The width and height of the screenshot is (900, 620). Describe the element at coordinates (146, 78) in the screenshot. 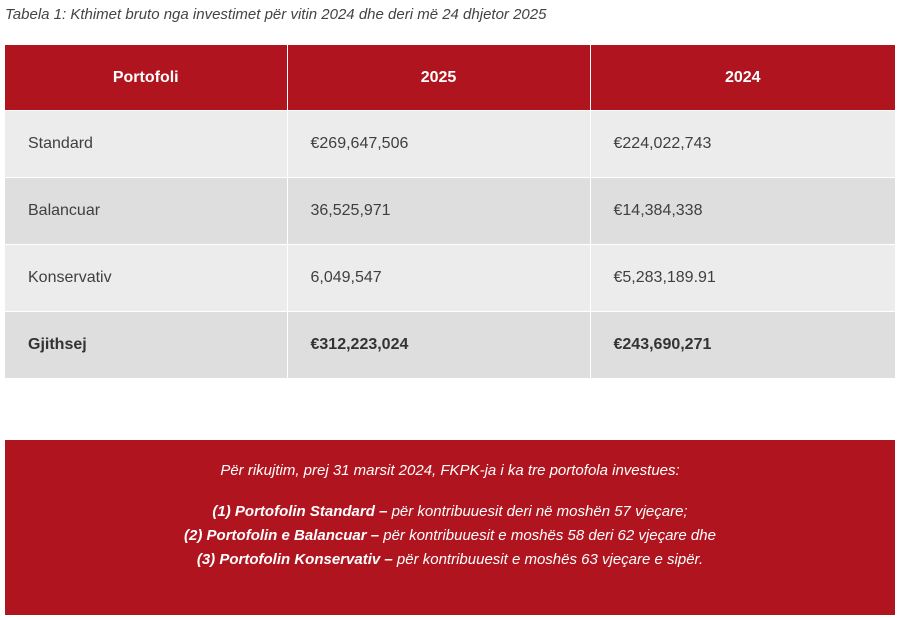

I see `header-portfolio: Portofoli` at that location.